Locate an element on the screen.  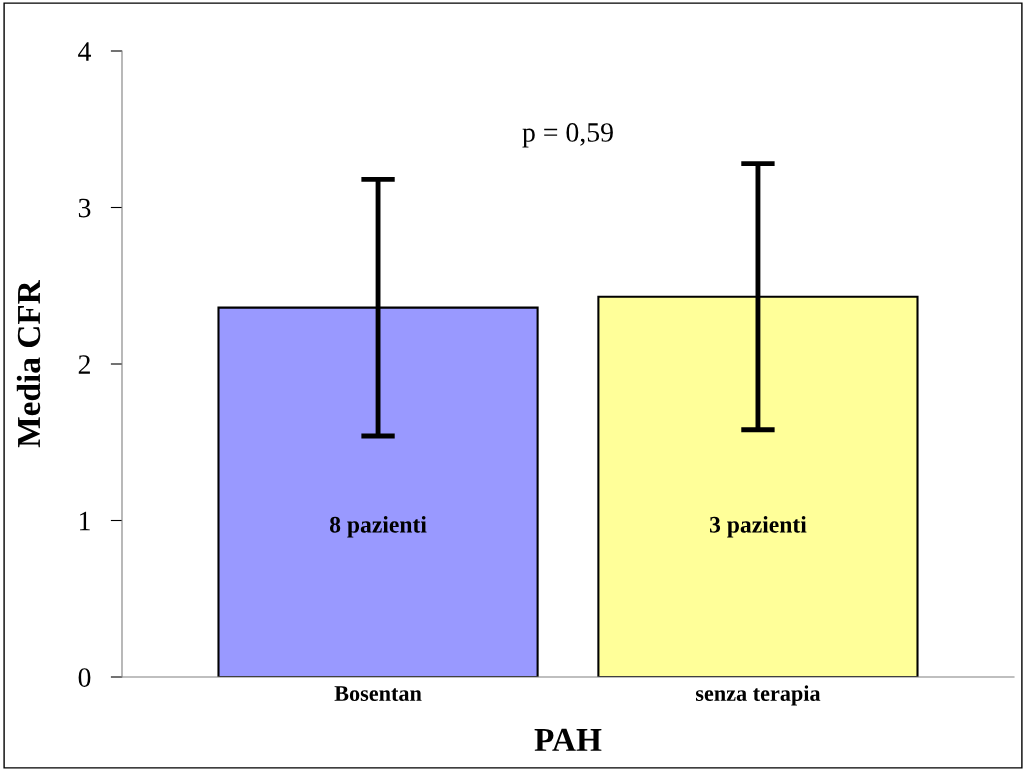
y-tick-label: 2 is located at coordinates (84, 364).